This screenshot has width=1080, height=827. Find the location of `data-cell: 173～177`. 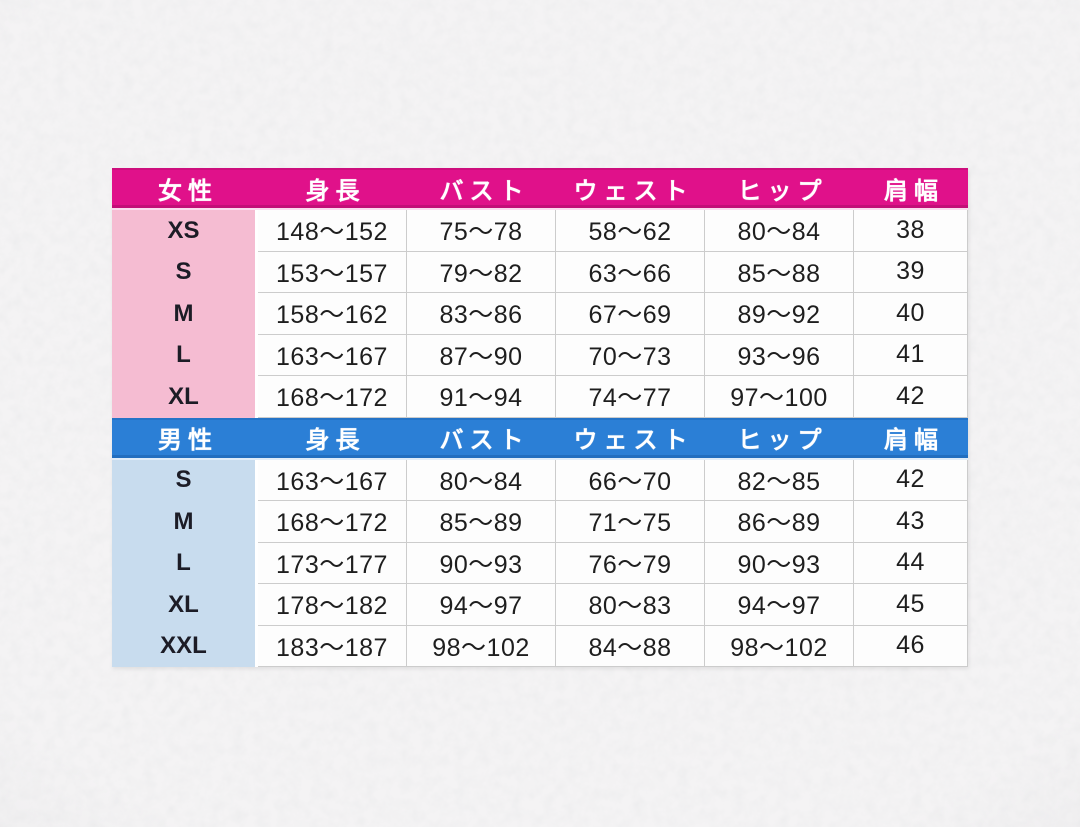

data-cell: 173～177 is located at coordinates (332, 563).